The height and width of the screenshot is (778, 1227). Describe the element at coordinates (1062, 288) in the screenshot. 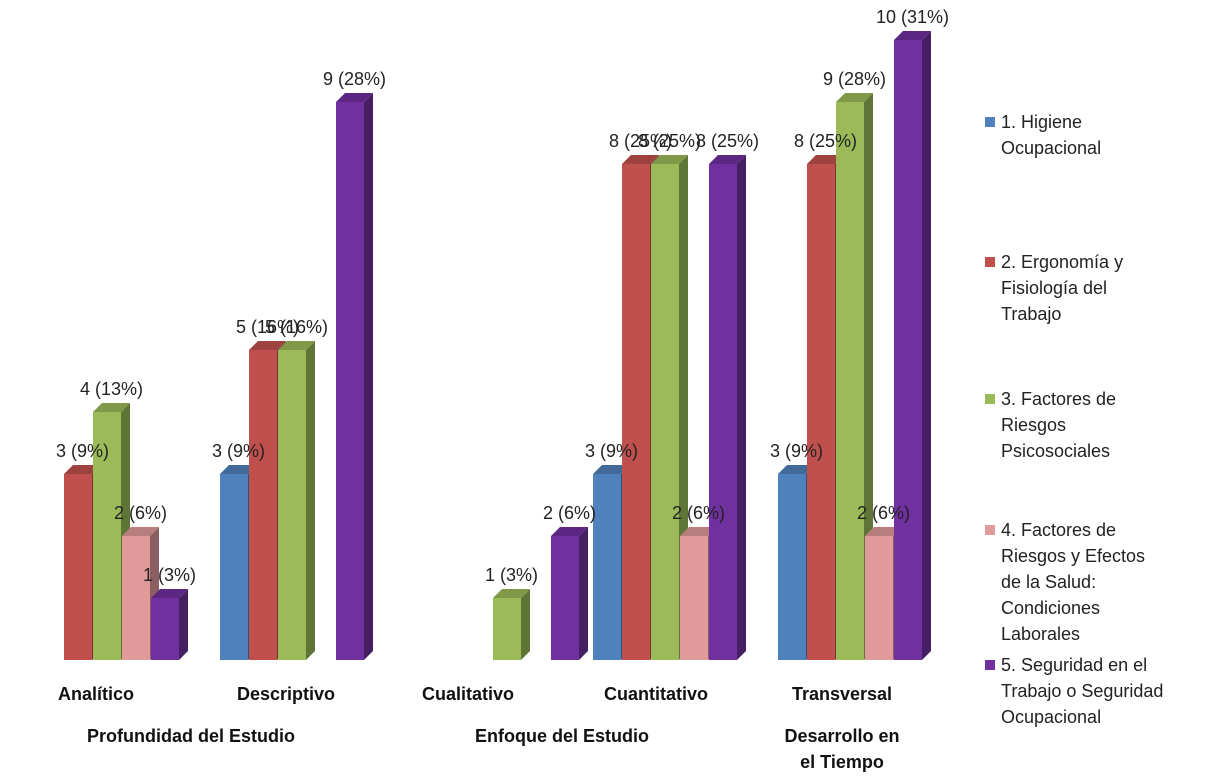

I see `legend-label: 2. Ergonomía y Fisiología del Trabajo` at that location.